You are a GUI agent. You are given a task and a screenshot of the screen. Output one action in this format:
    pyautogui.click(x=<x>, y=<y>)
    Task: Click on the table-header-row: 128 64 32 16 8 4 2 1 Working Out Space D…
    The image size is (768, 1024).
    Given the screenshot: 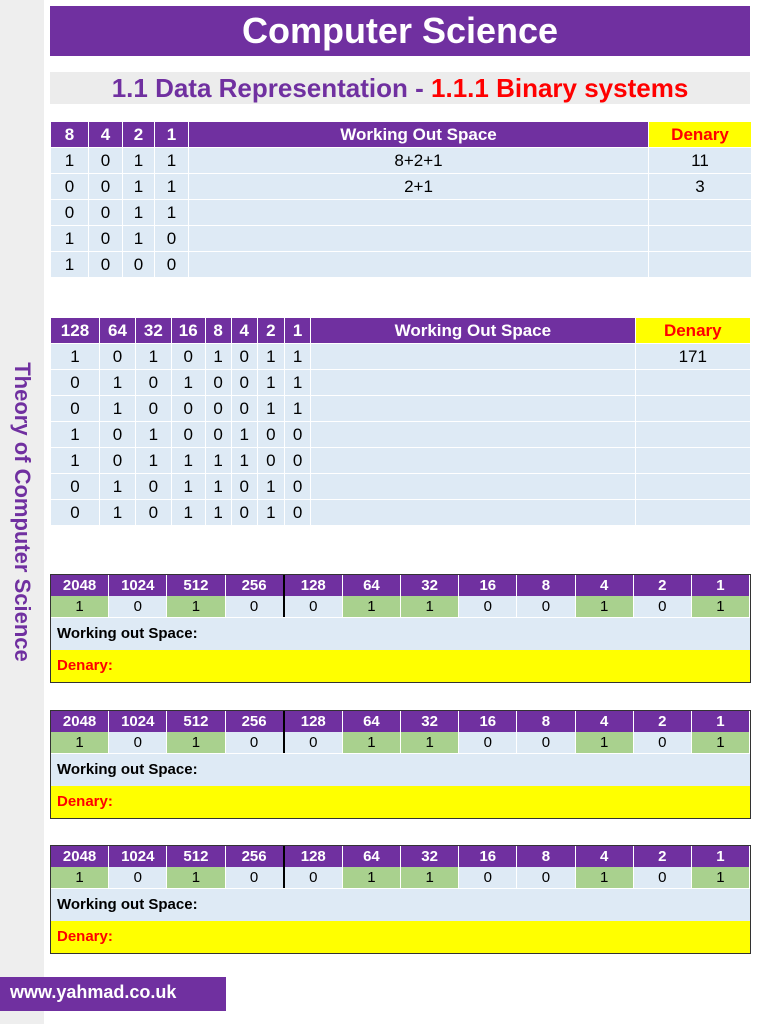 What is the action you would take?
    pyautogui.click(x=401, y=330)
    